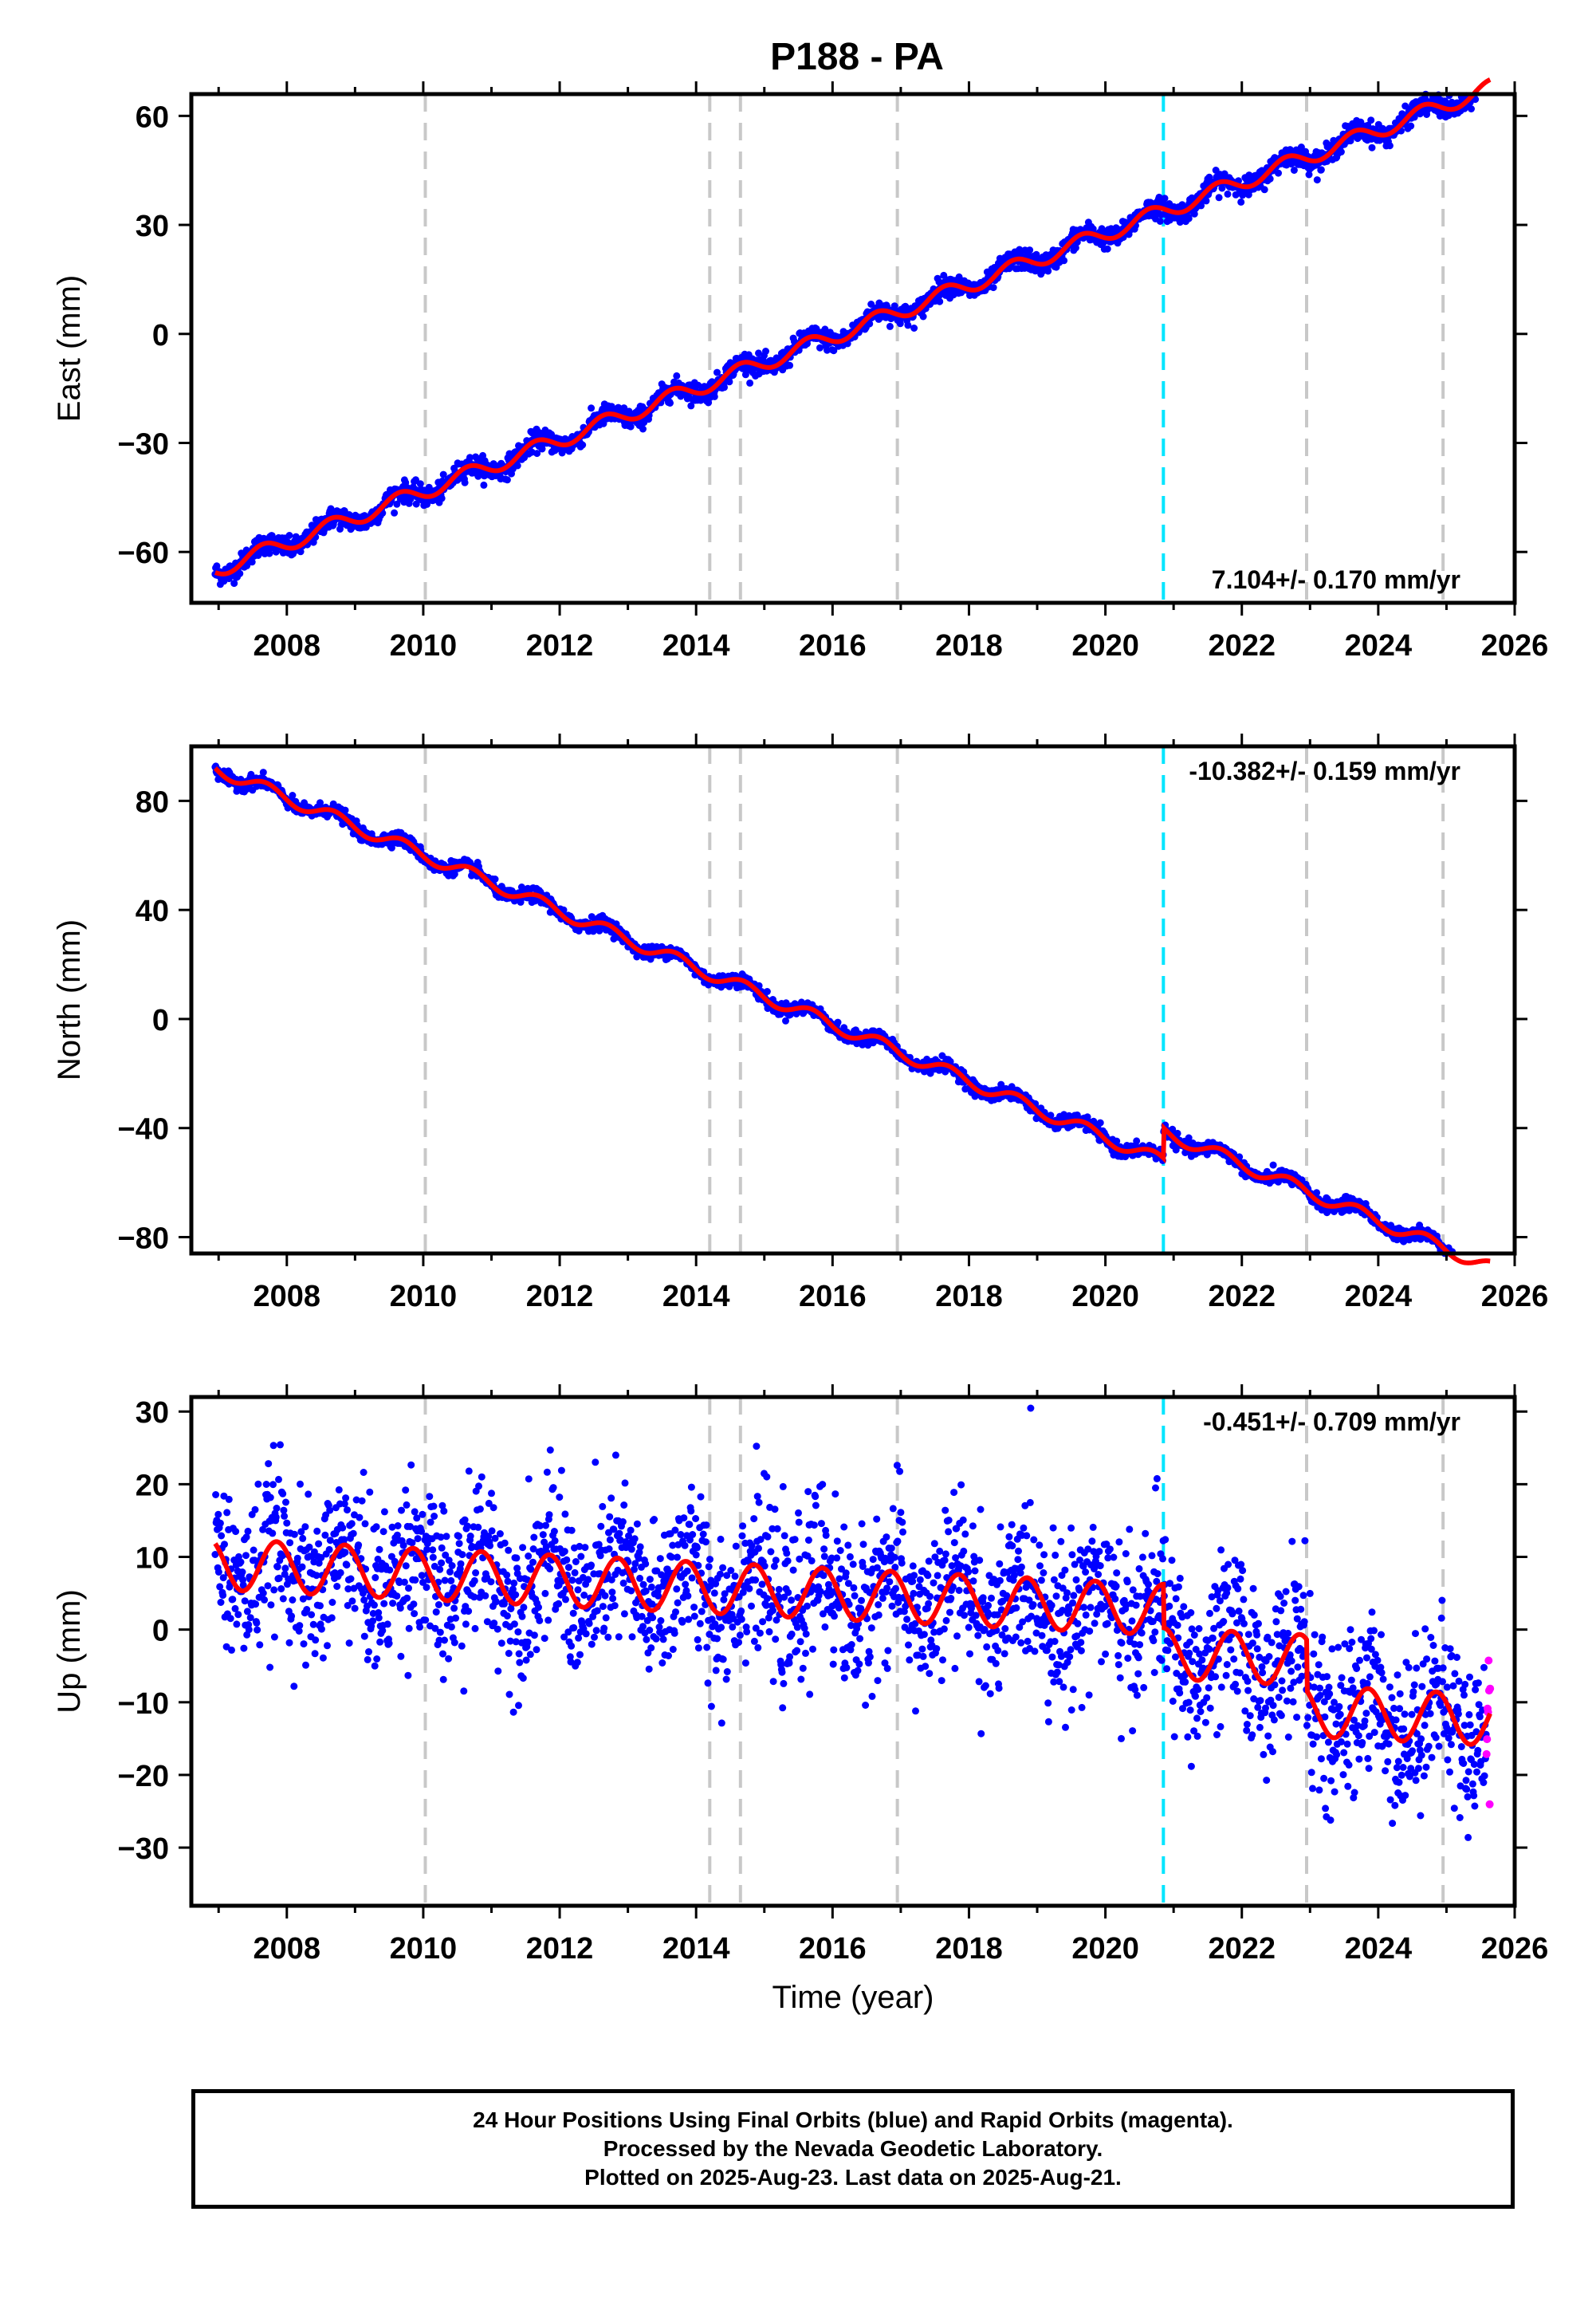 The image size is (1596, 2314). Describe the element at coordinates (152, 912) in the screenshot. I see `y-tick-label: 40` at that location.